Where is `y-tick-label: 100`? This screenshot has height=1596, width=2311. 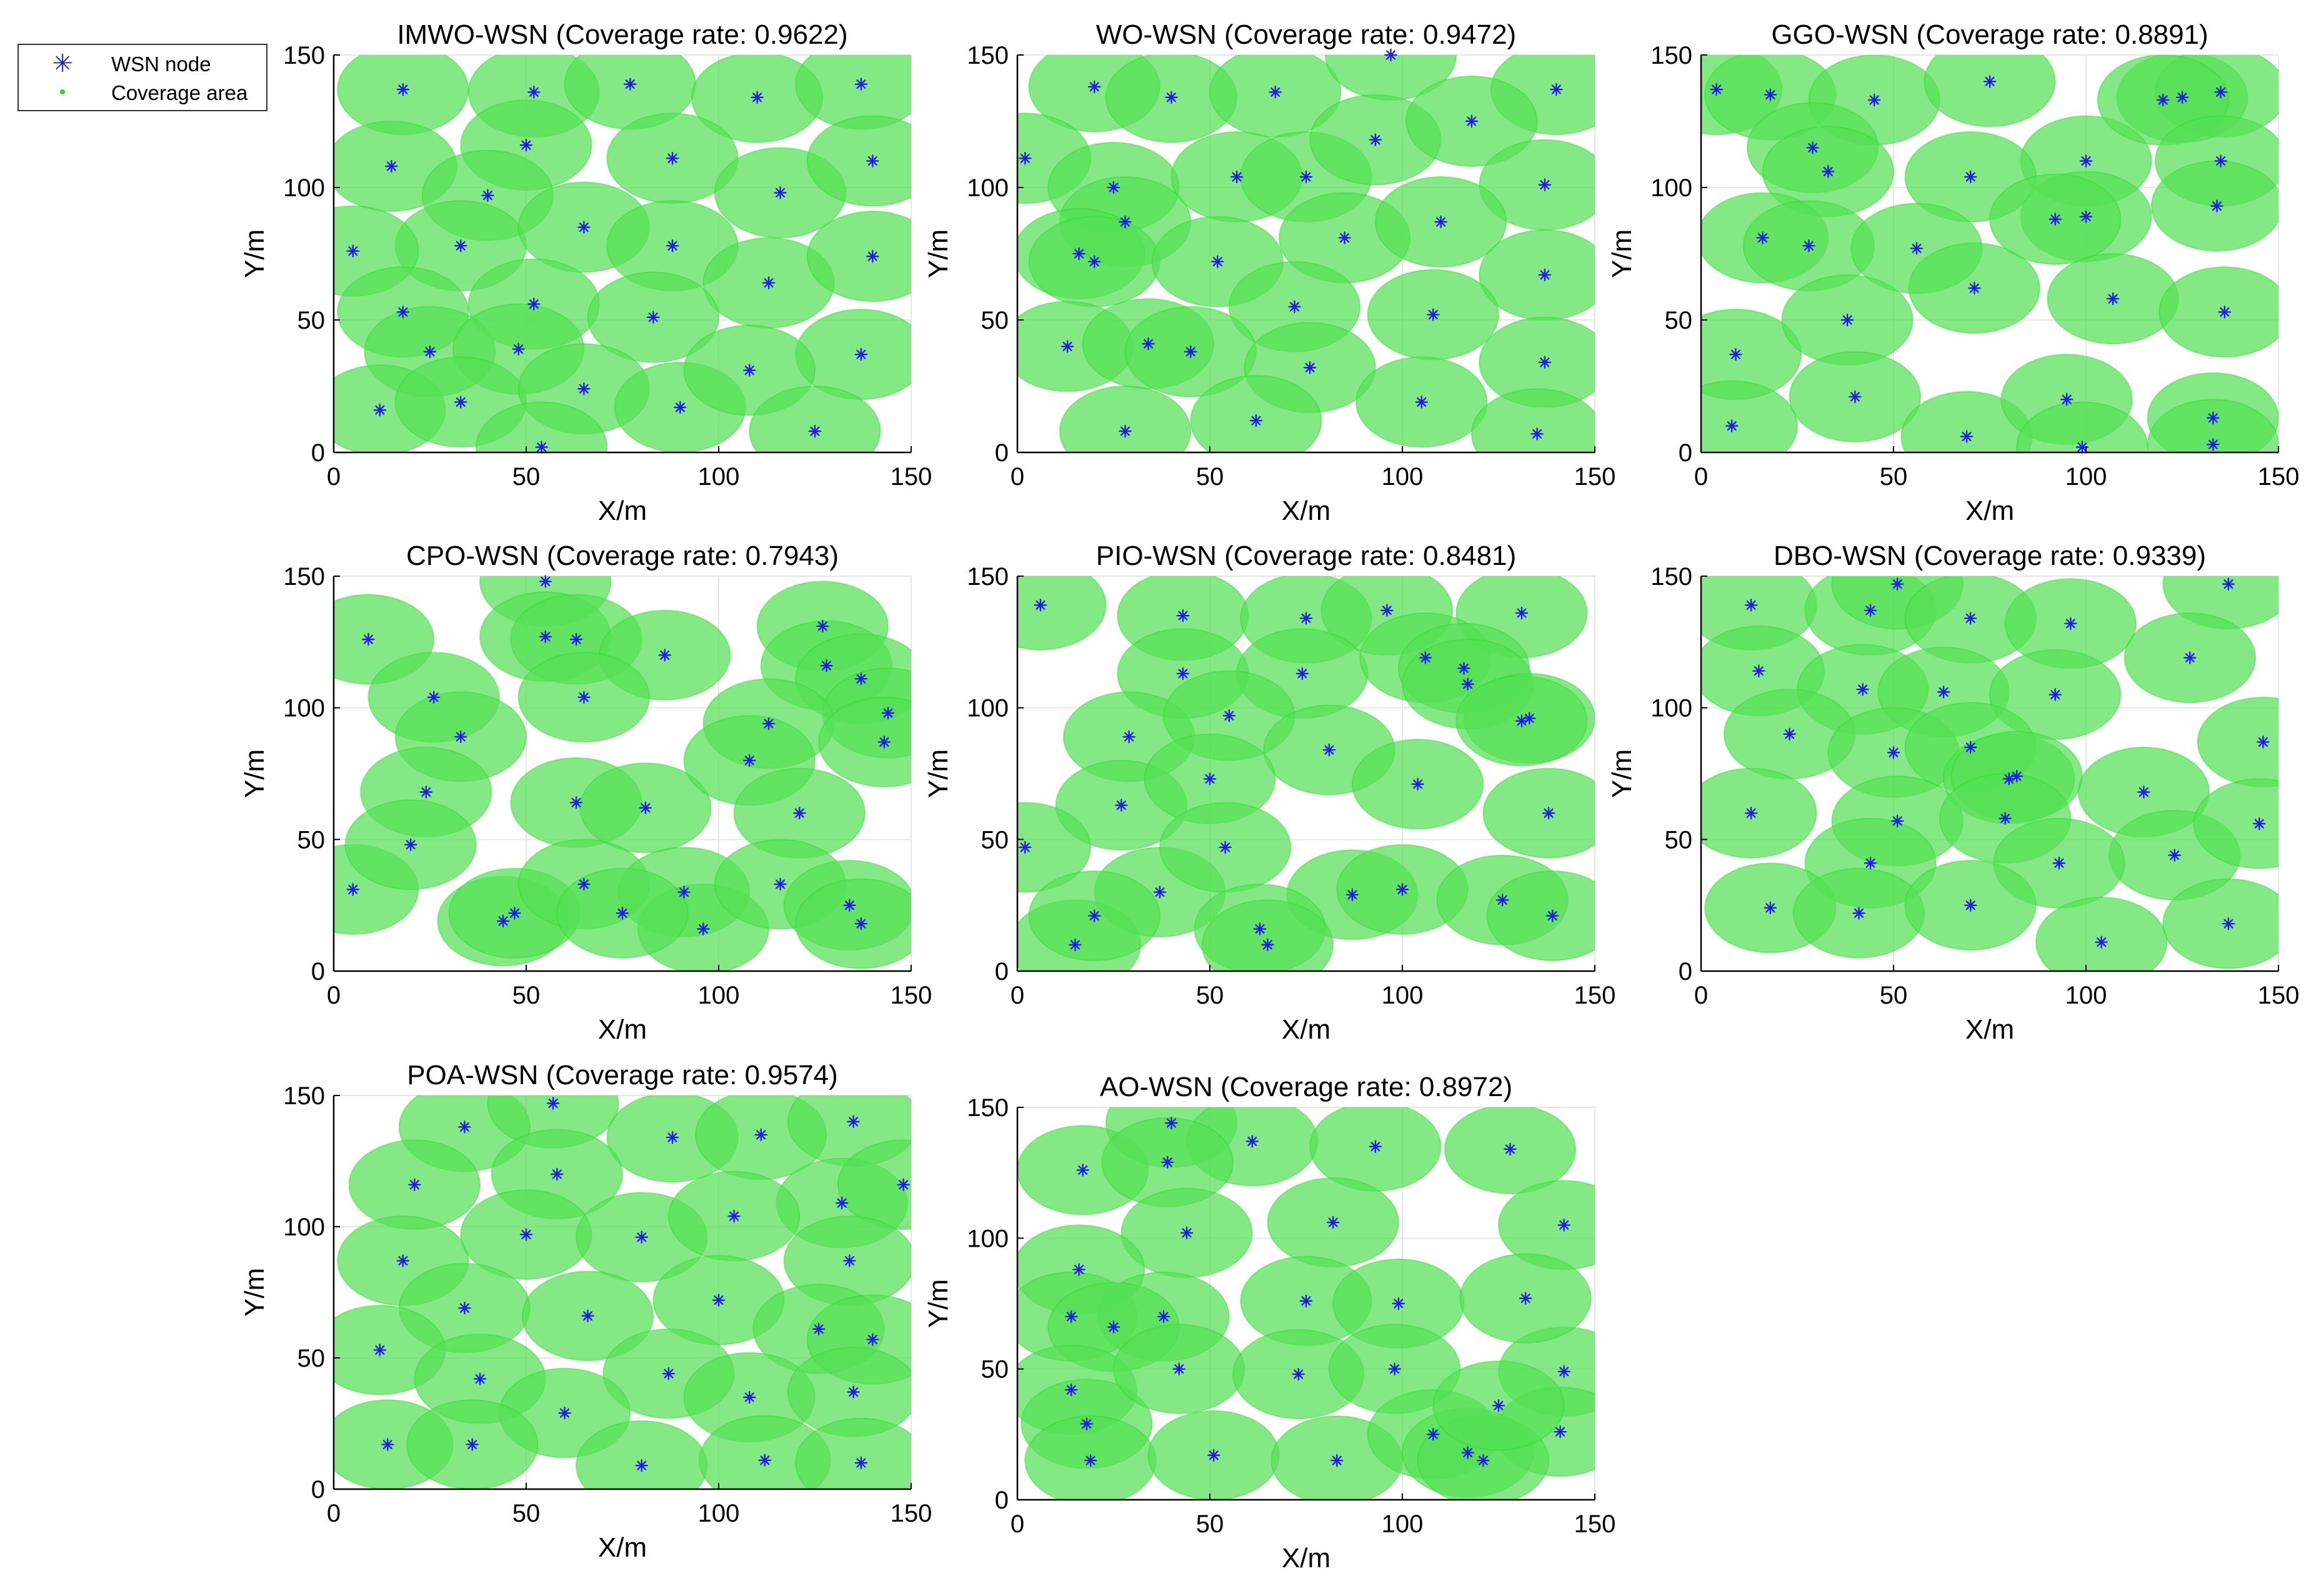 y-tick-label: 100 is located at coordinates (1671, 709).